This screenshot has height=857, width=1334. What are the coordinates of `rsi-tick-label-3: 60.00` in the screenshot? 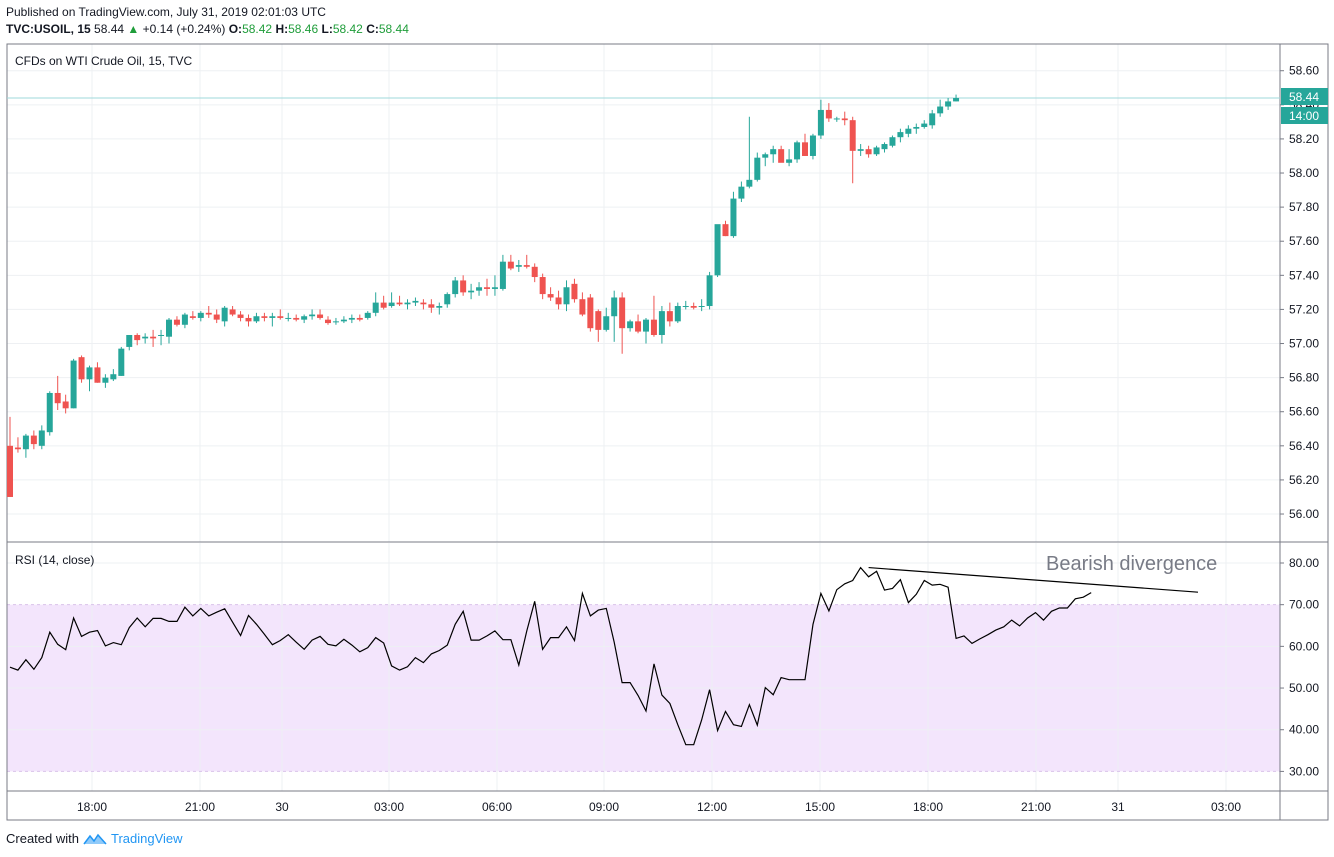 It's located at (1304, 646).